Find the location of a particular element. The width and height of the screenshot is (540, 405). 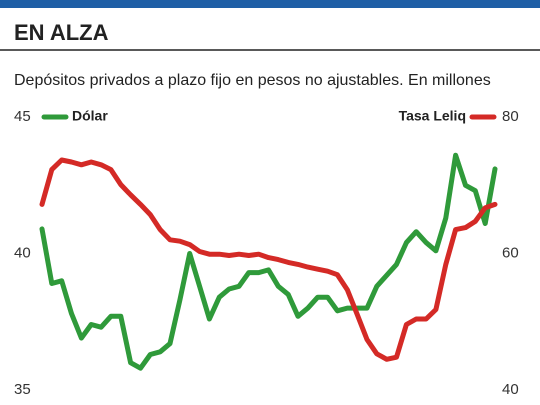

legend-label: Tasa Leliq is located at coordinates (432, 116).